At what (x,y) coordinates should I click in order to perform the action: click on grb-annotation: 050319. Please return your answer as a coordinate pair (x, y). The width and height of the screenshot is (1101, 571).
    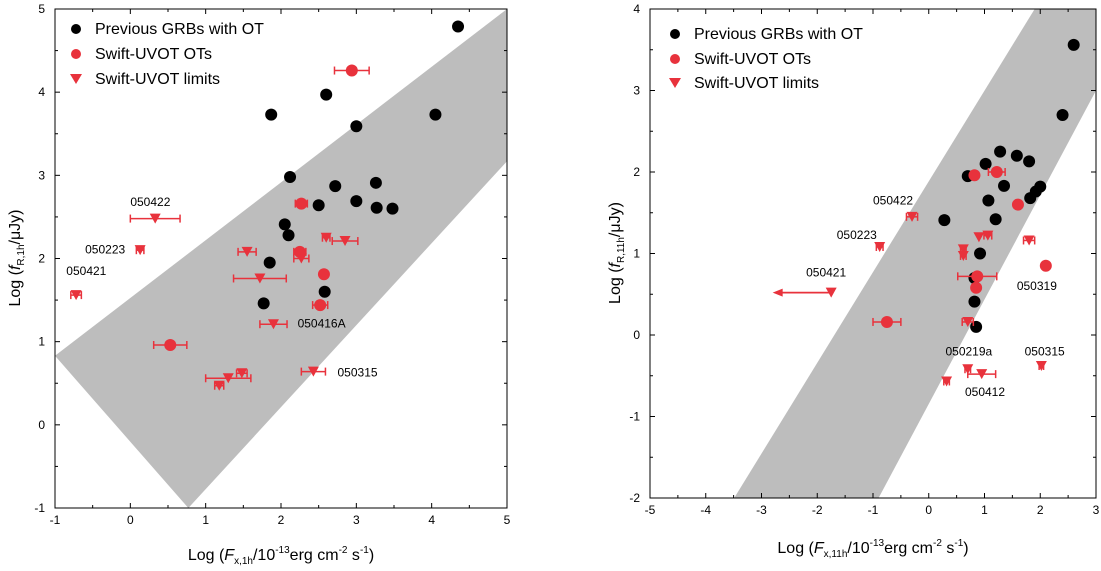
    Looking at the image, I should click on (1037, 286).